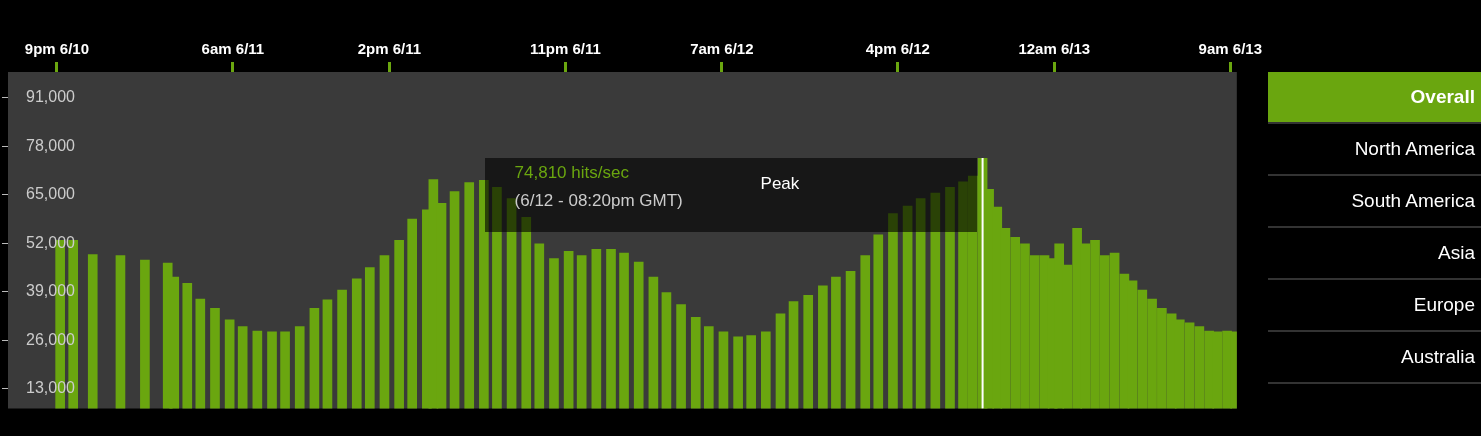  Describe the element at coordinates (1374, 358) in the screenshot. I see `text: Australia` at that location.